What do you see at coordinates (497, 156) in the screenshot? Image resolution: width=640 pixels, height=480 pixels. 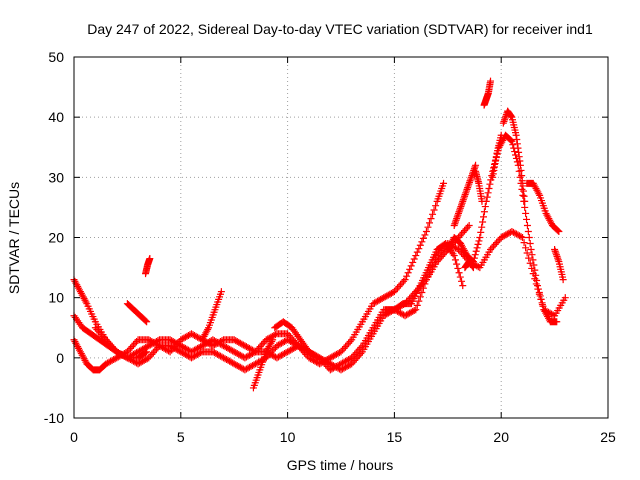 I see `series-track-o` at bounding box center [497, 156].